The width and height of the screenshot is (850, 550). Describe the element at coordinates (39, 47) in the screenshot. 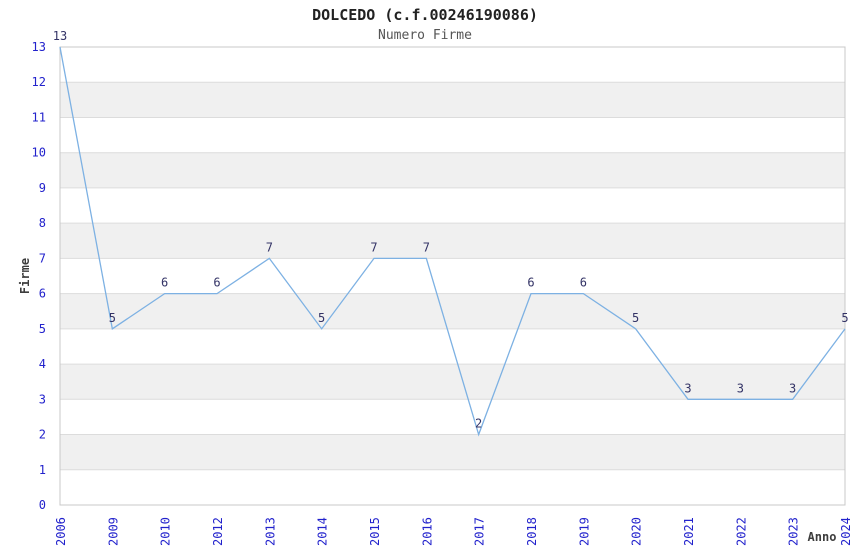

I see `y-tick-label: 13` at that location.